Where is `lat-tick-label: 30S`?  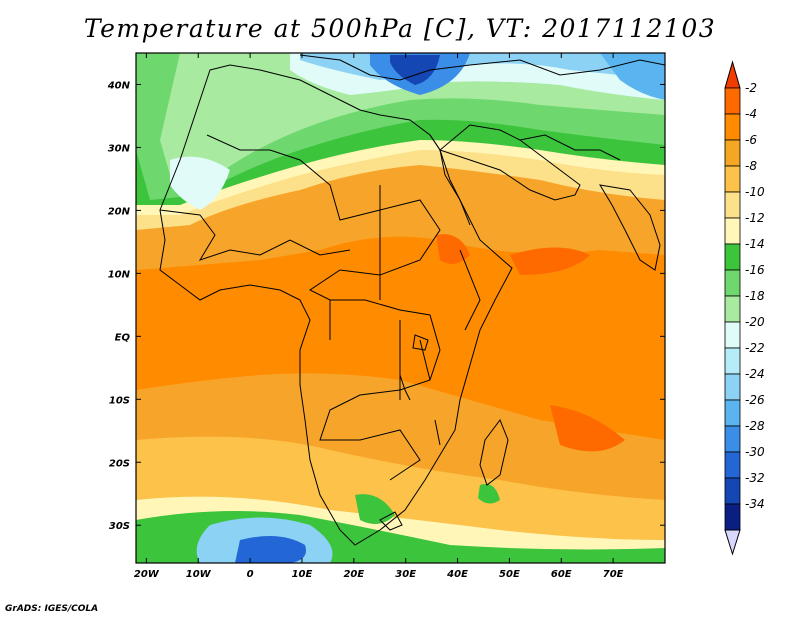
lat-tick-label: 30S is located at coordinates (119, 526).